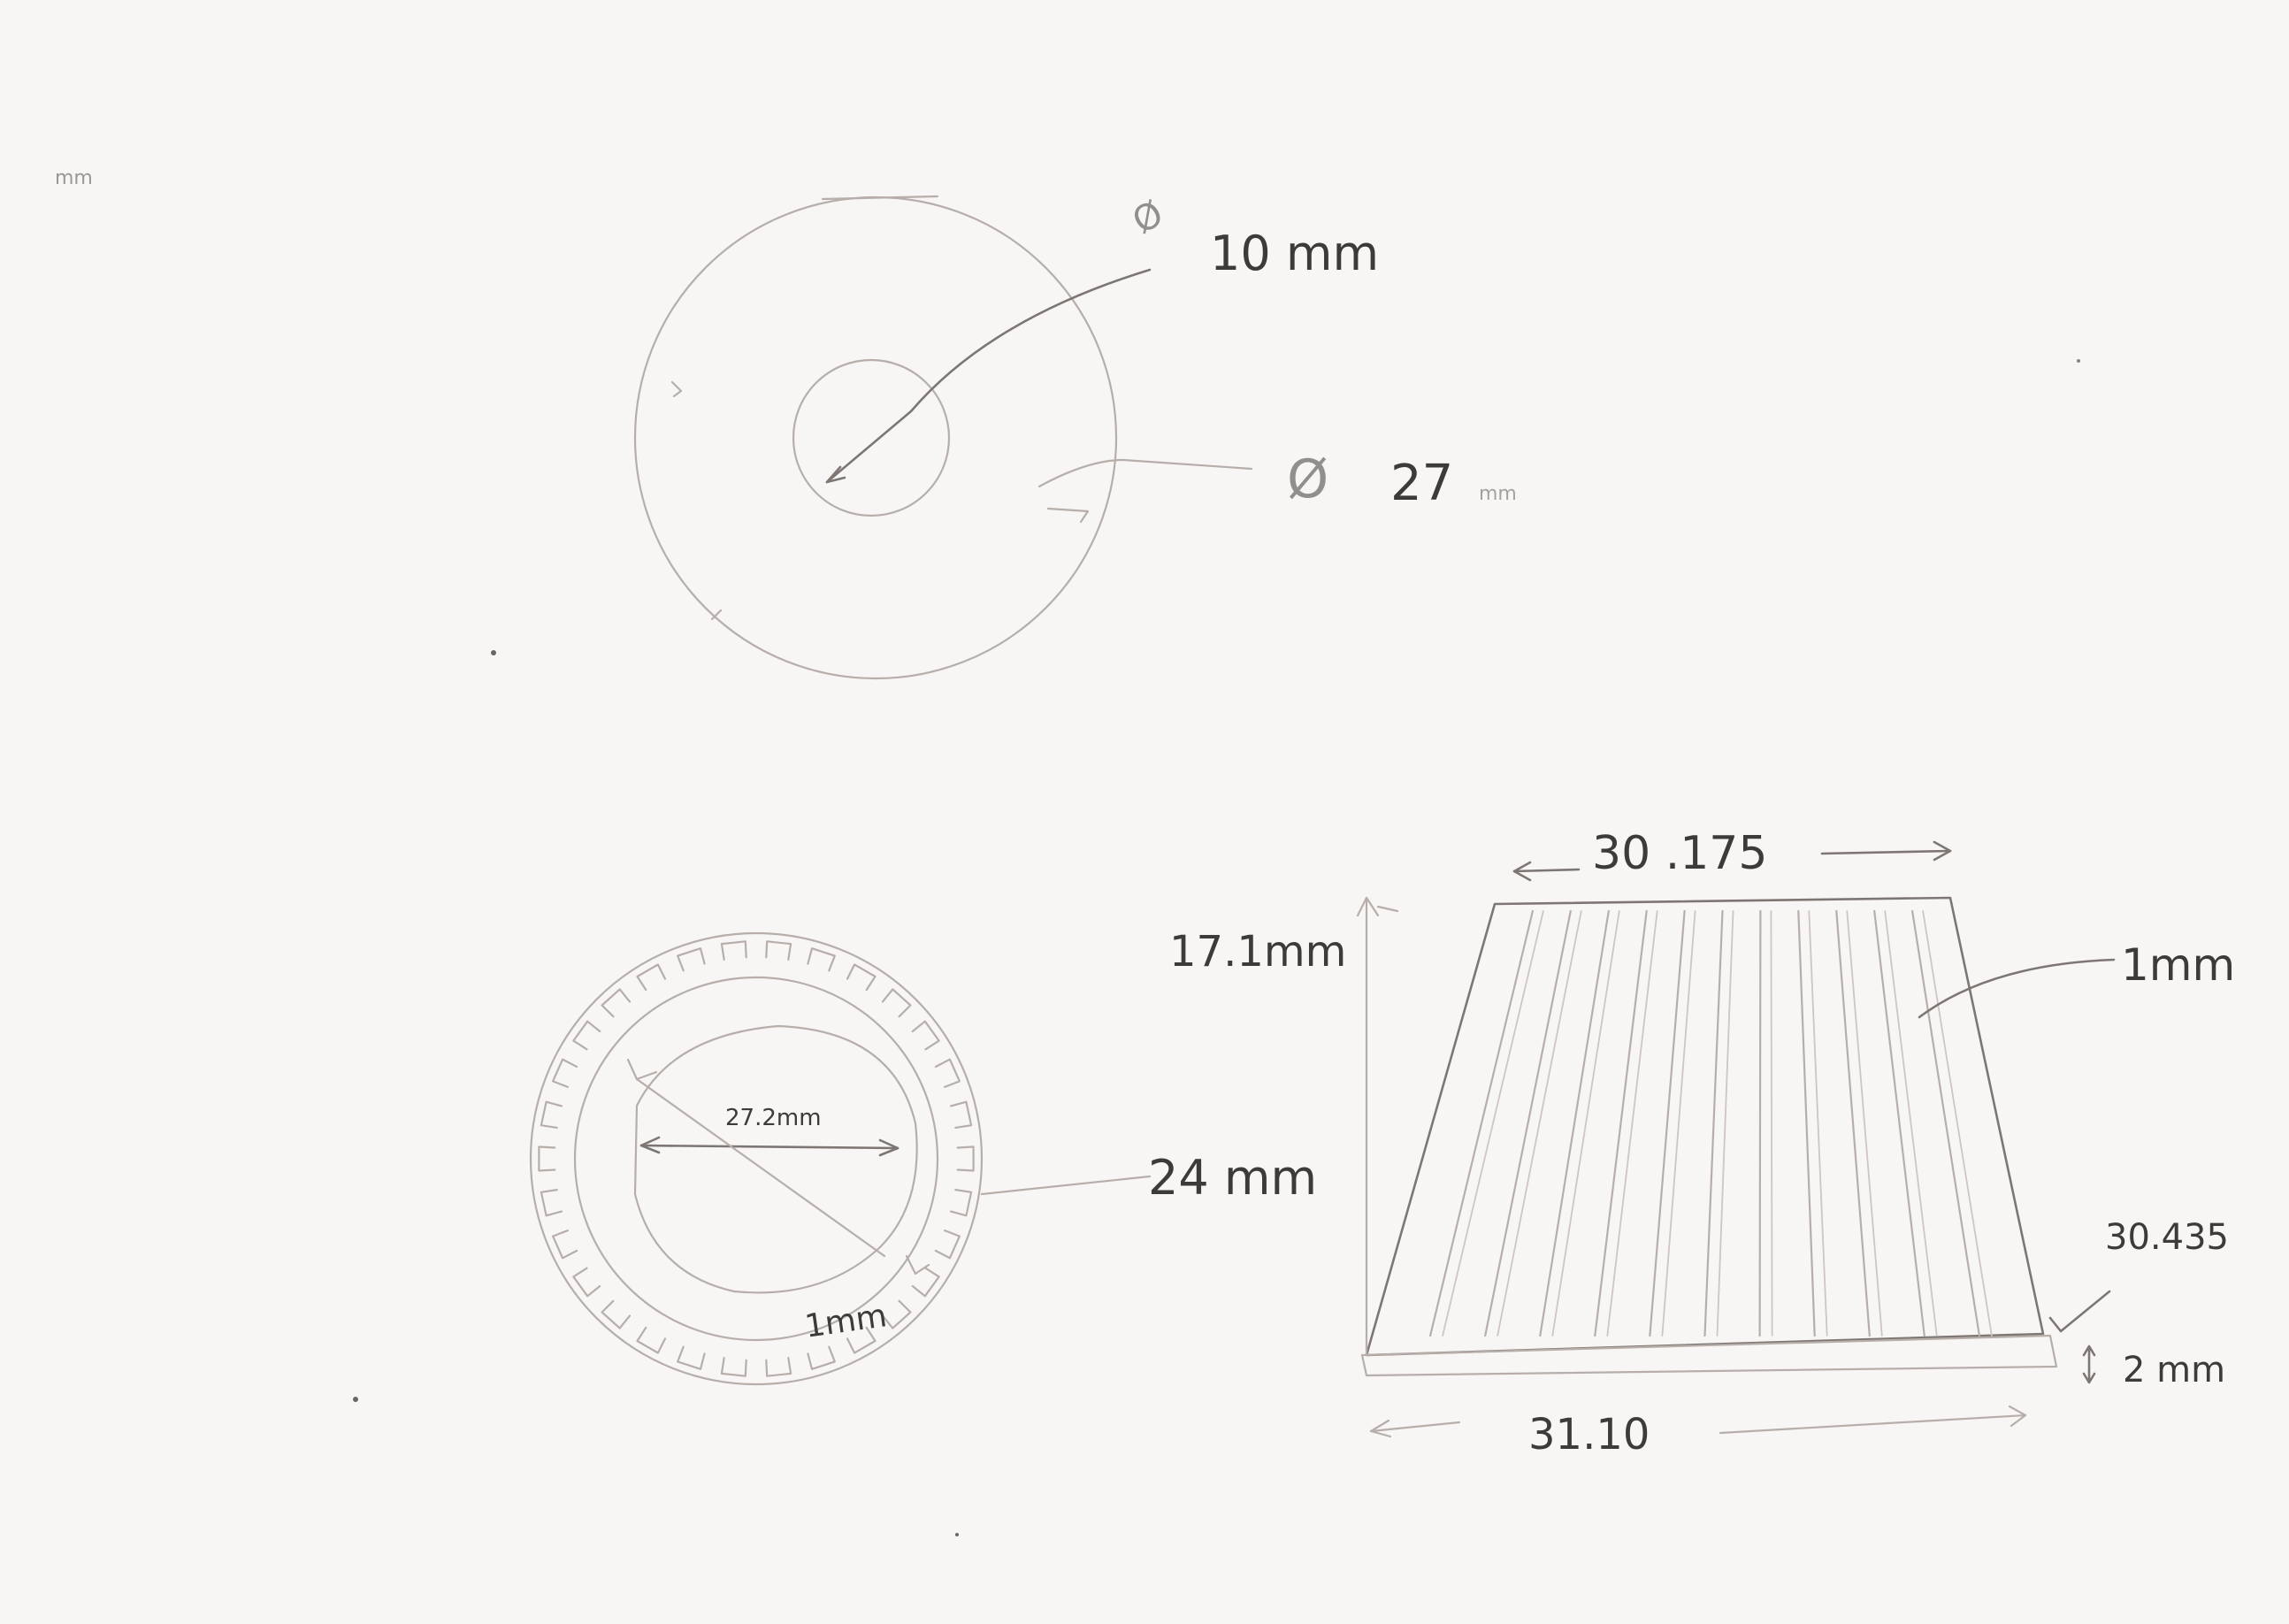 The width and height of the screenshot is (2289, 1624). What do you see at coordinates (677, 389) in the screenshot?
I see `left-arrow-mark` at bounding box center [677, 389].